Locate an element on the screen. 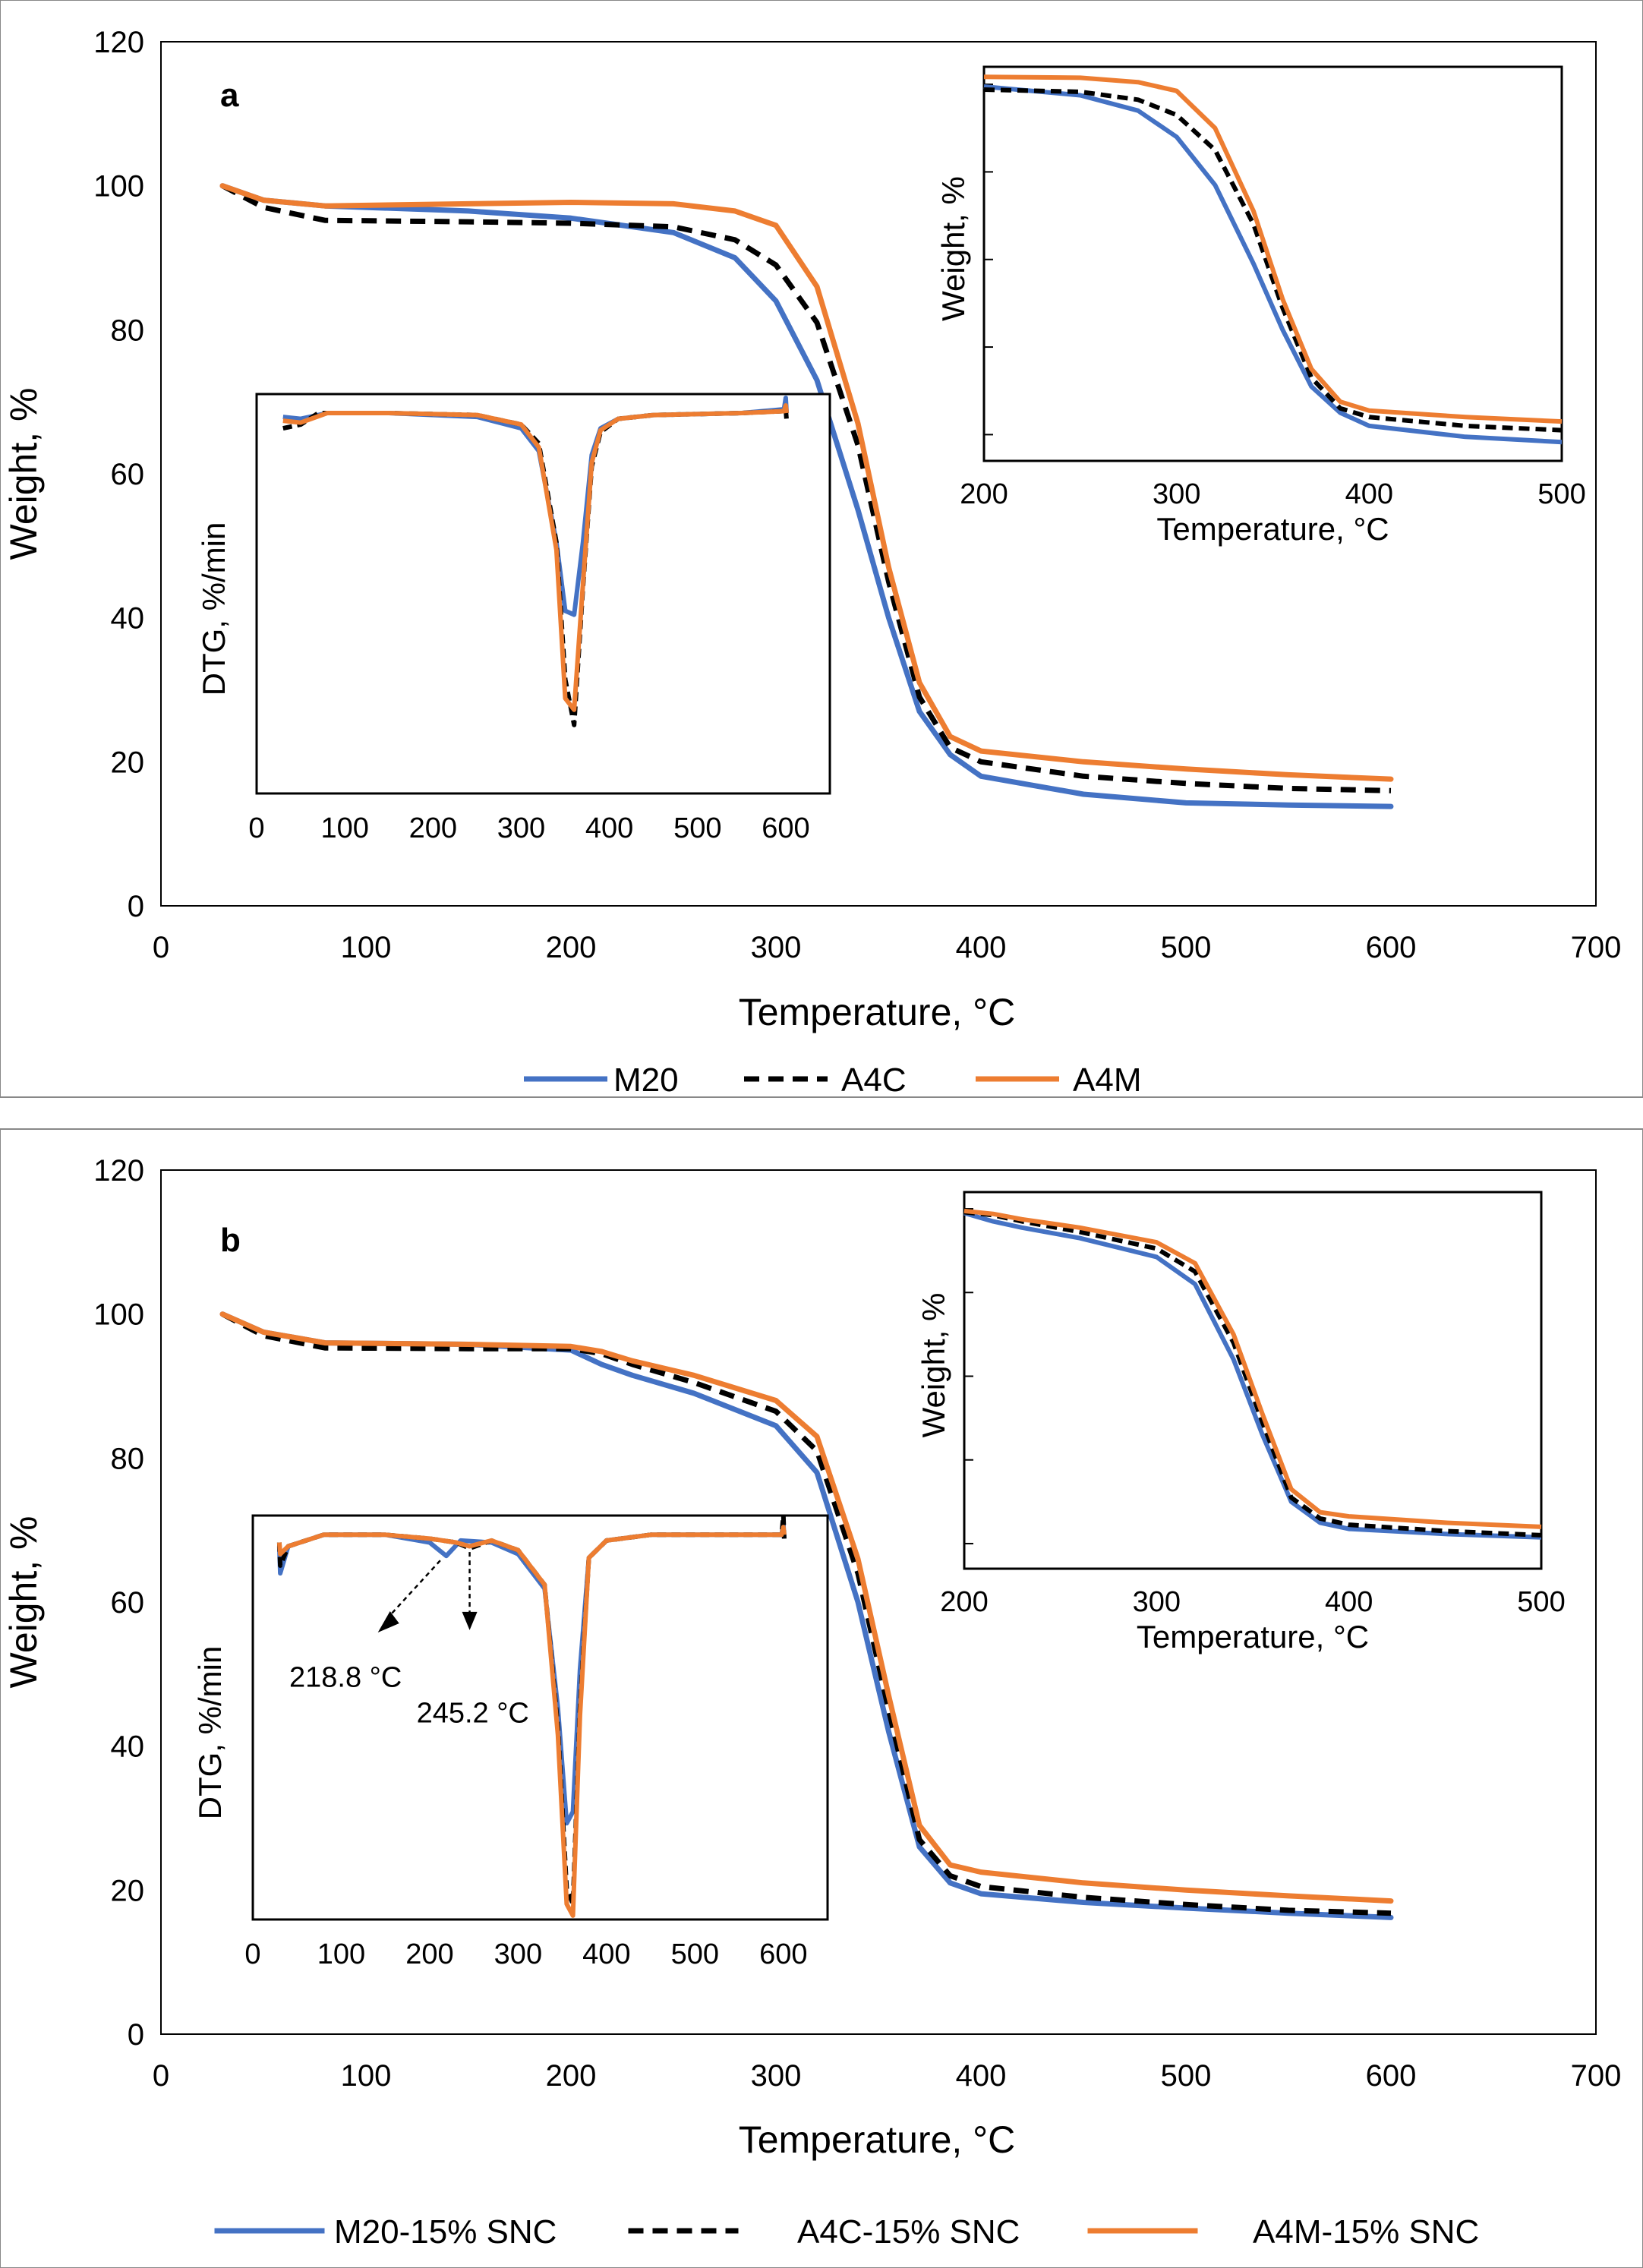 The image size is (1643, 2268). panel-b-legend: M20-15% SNC A4C-15% SNC A4M-15% SNC is located at coordinates (846, 2232).